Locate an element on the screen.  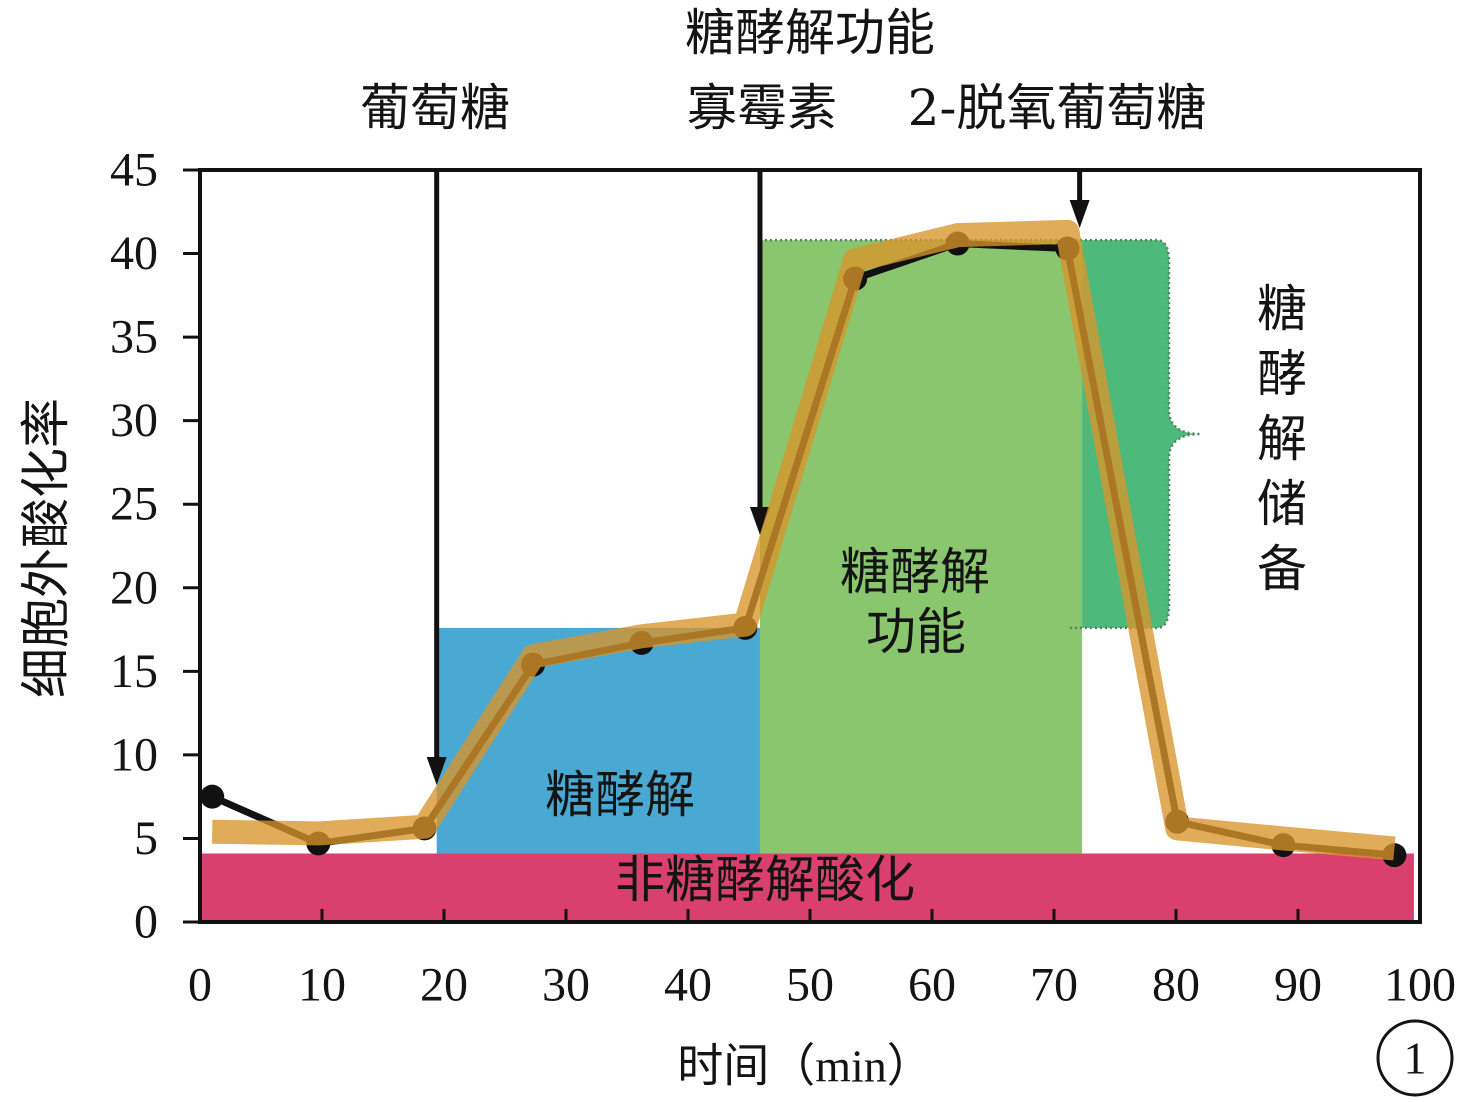
x-tick-label: 60 is located at coordinates (932, 985).